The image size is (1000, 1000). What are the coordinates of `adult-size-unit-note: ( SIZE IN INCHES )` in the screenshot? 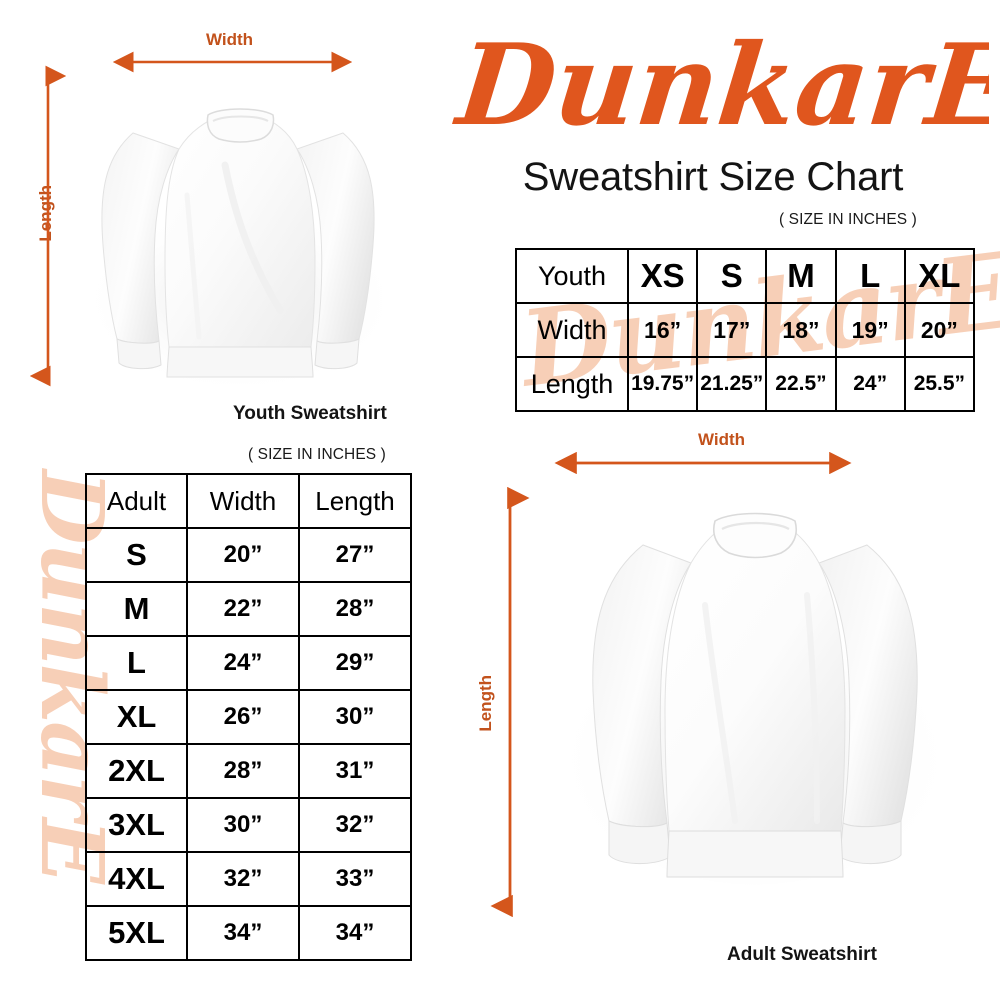 It's located at (317, 454).